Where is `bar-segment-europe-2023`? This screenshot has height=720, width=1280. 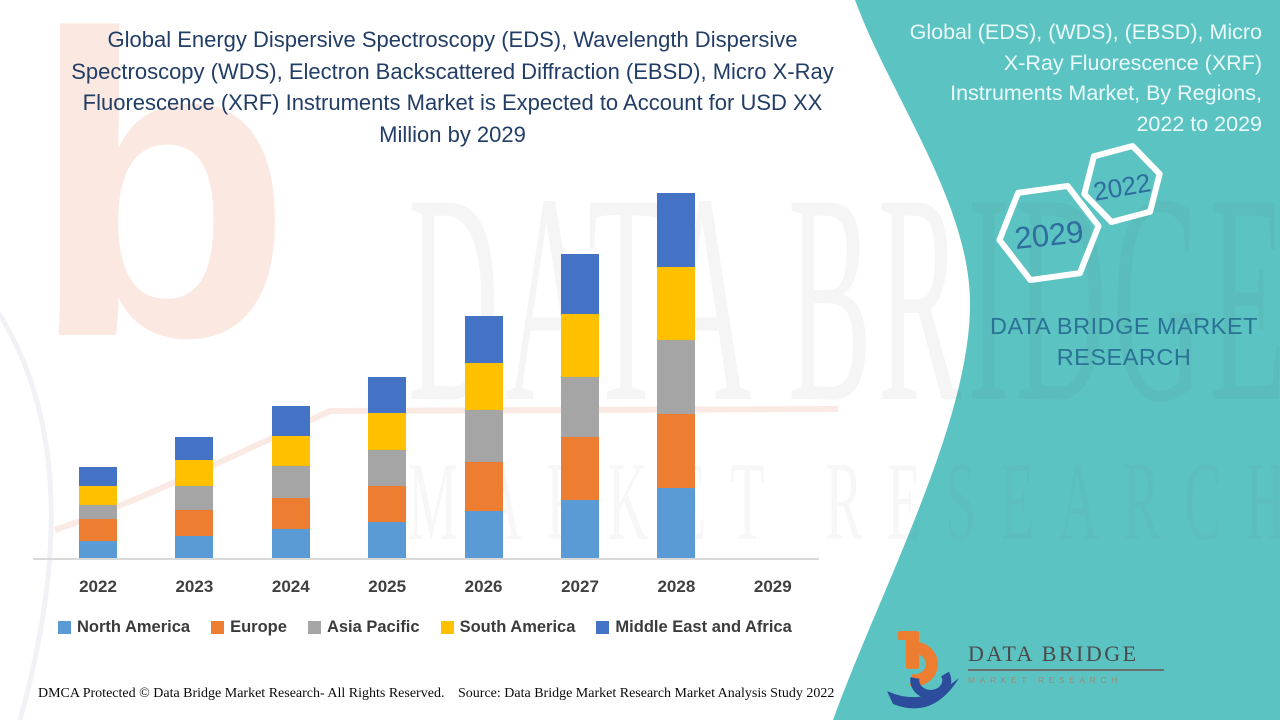 bar-segment-europe-2023 is located at coordinates (194, 523).